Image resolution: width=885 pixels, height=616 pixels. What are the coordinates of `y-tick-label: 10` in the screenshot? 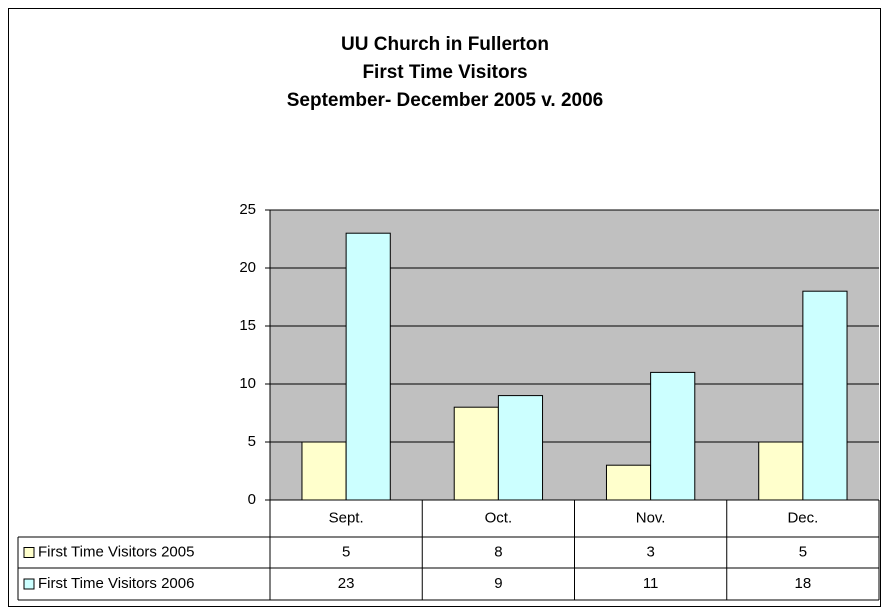 It's located at (247, 383).